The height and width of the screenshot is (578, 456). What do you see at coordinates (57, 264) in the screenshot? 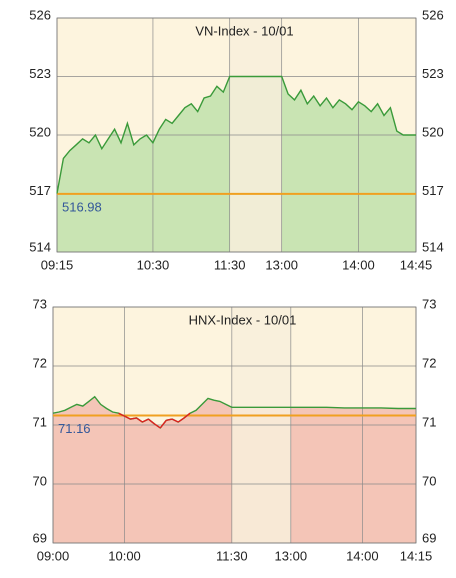
I see `x-tick-label: 09:15` at bounding box center [57, 264].